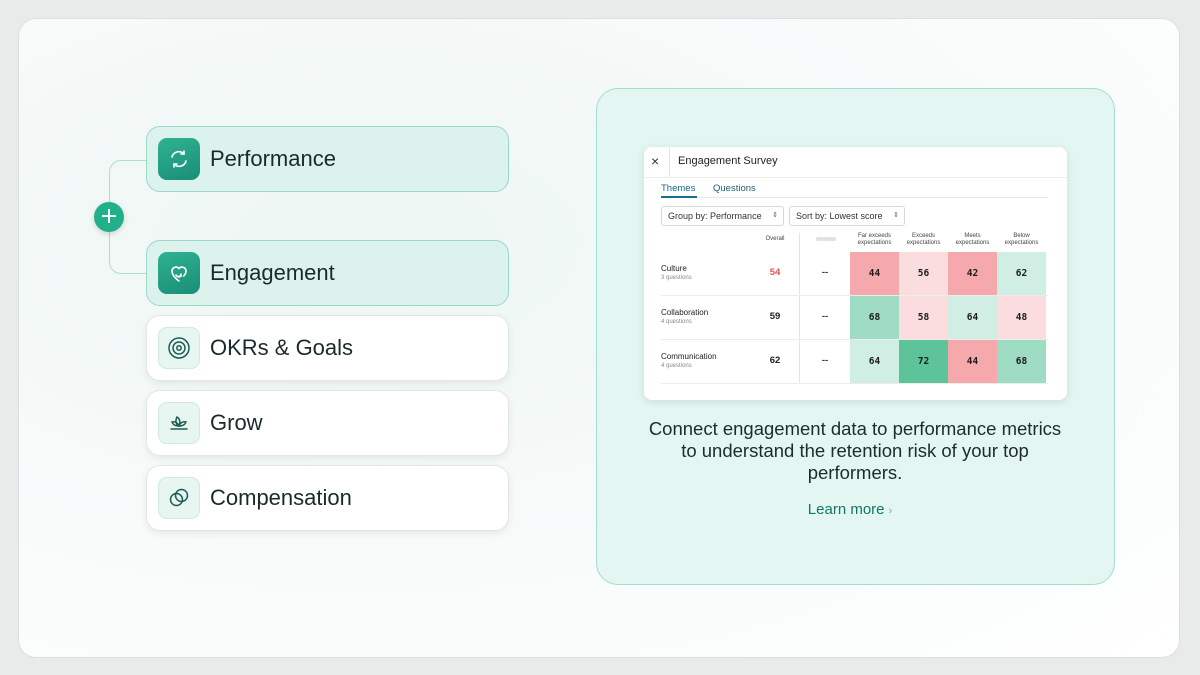 The image size is (1200, 675). What do you see at coordinates (179, 348) in the screenshot?
I see `target-icon` at bounding box center [179, 348].